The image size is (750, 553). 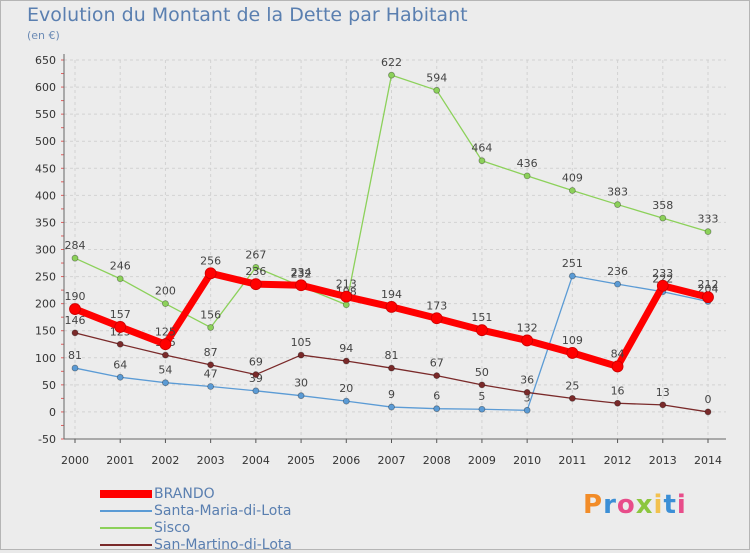 I want to click on data-label: 190, so click(x=75, y=296).